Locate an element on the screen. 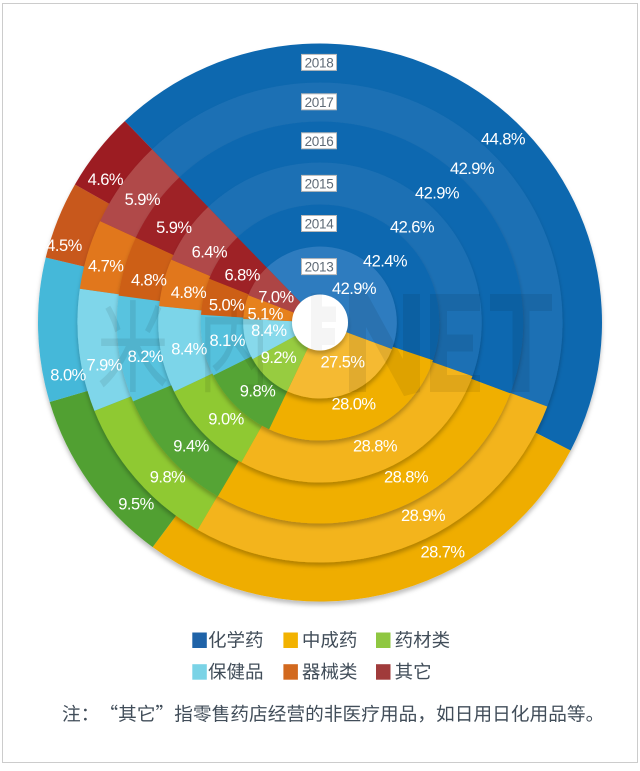  svg-text: 6.4% is located at coordinates (210, 253).